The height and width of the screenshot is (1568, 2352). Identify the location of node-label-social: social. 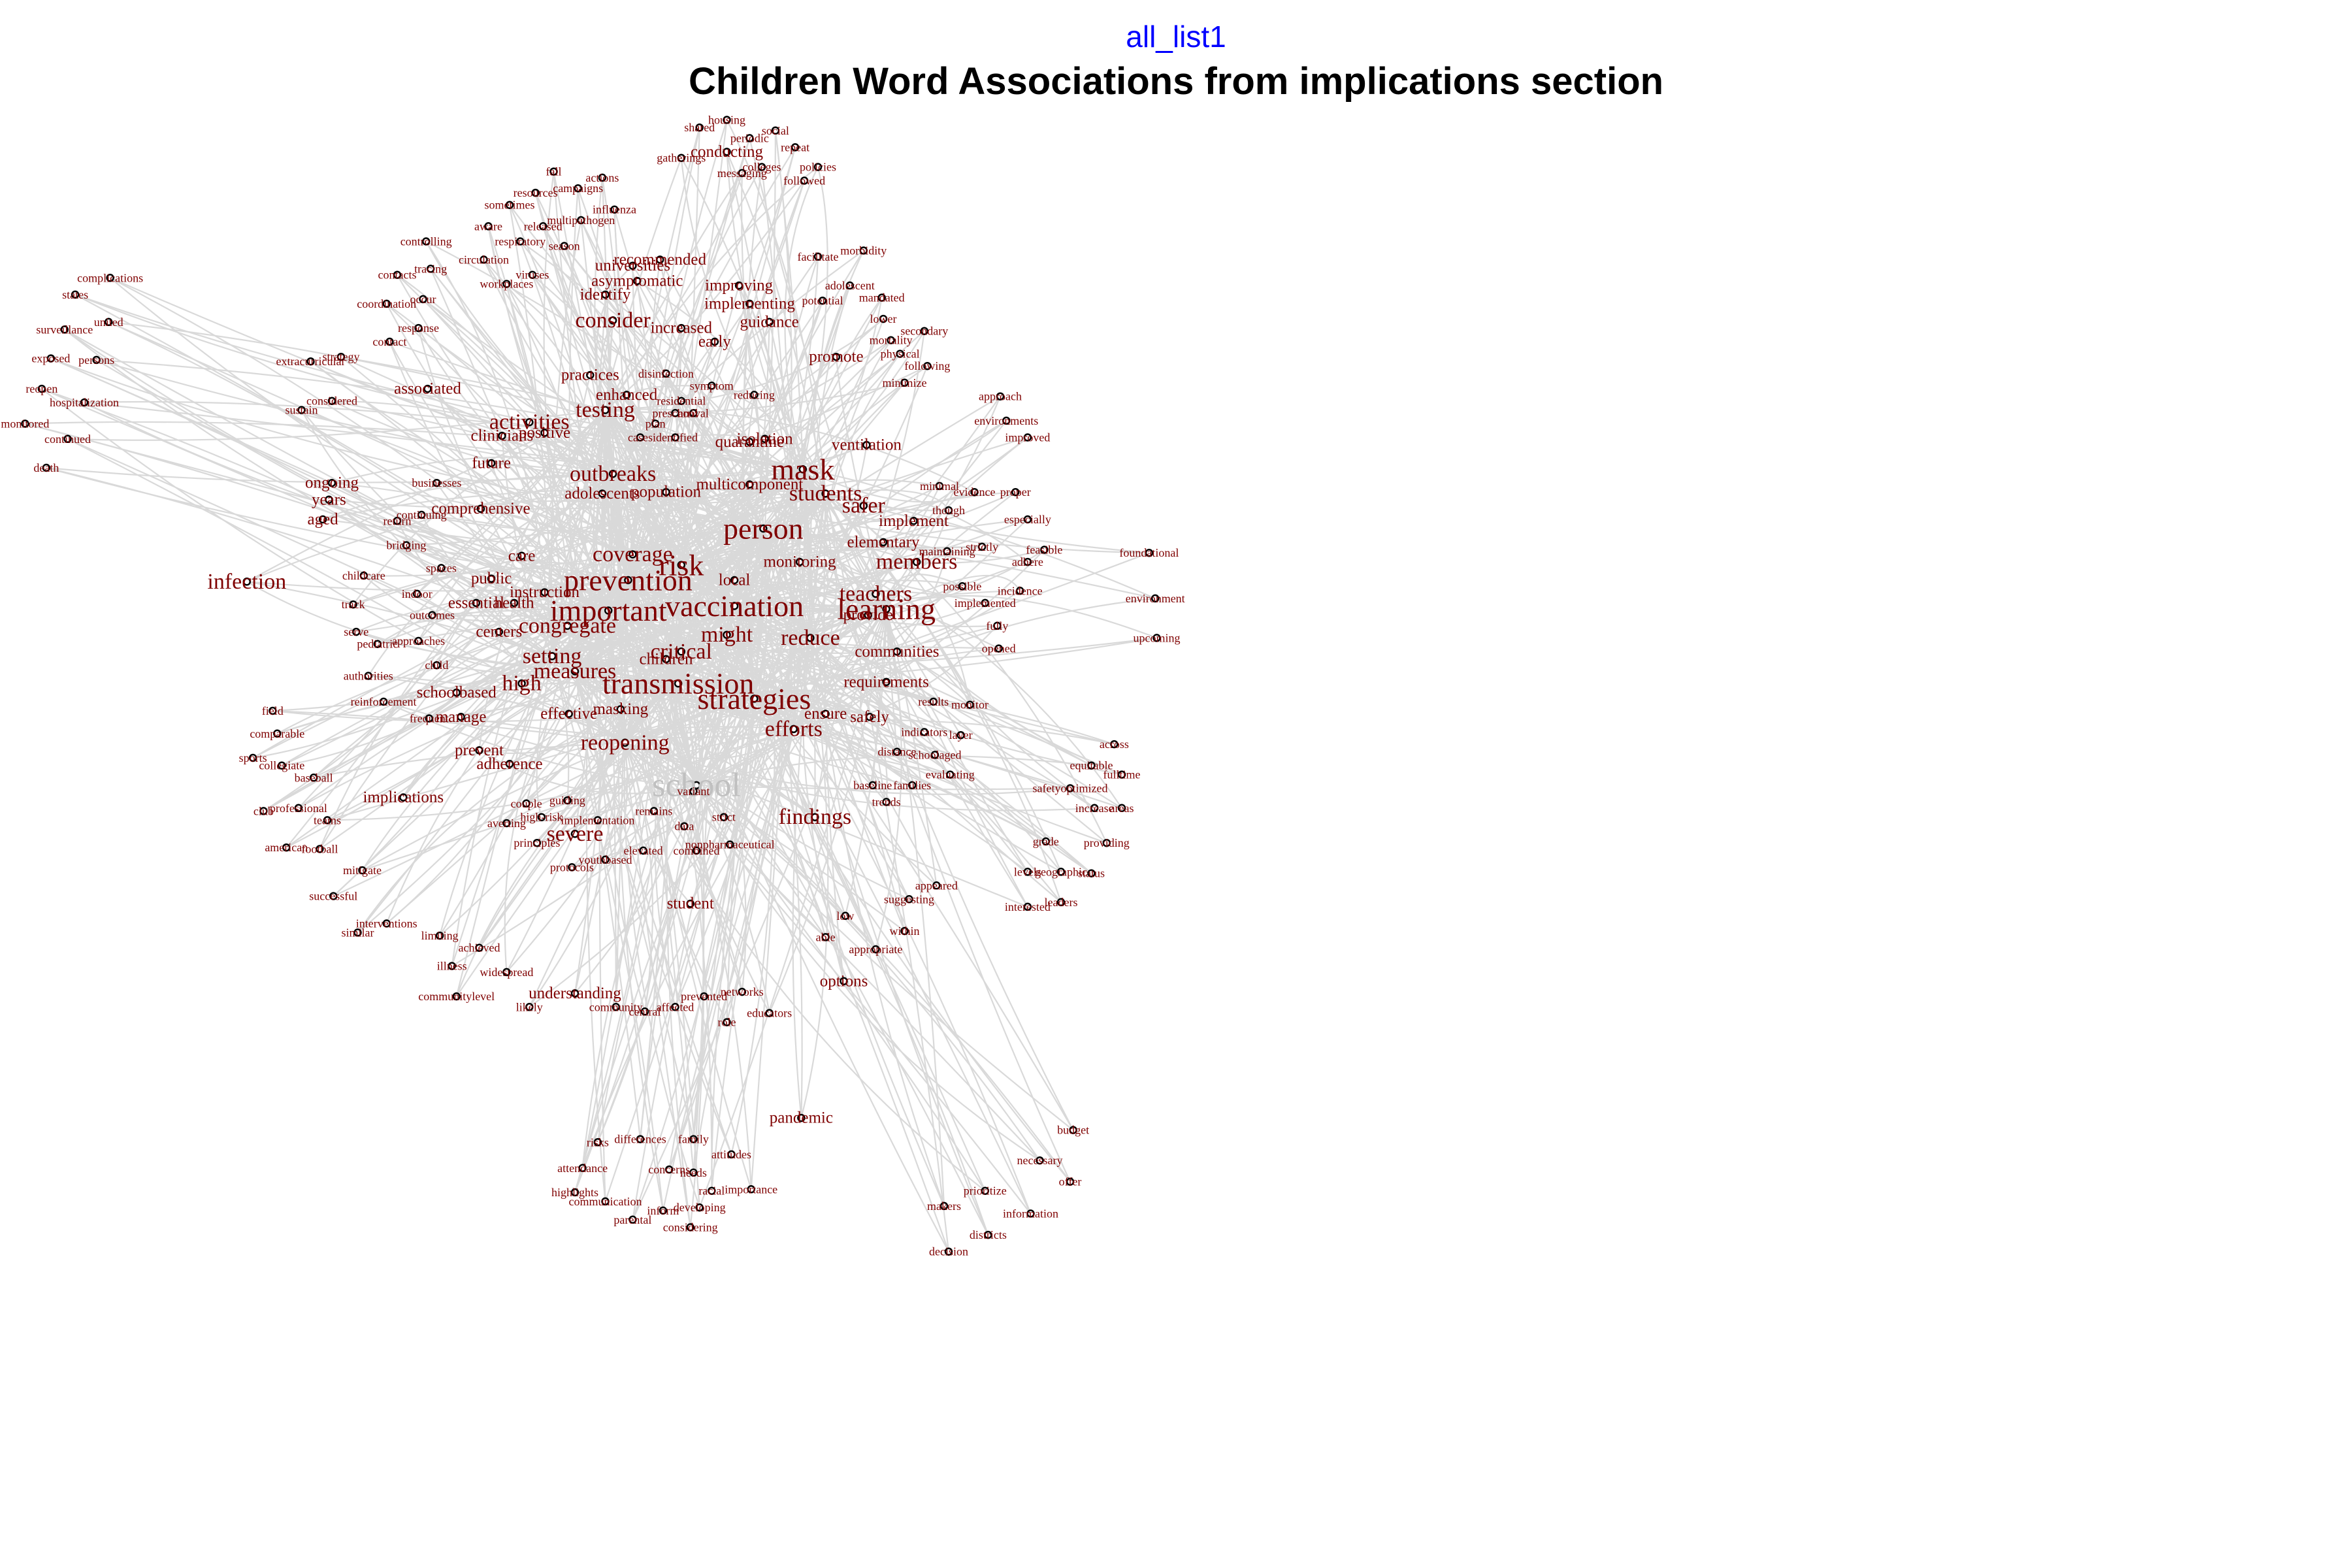
(775, 130).